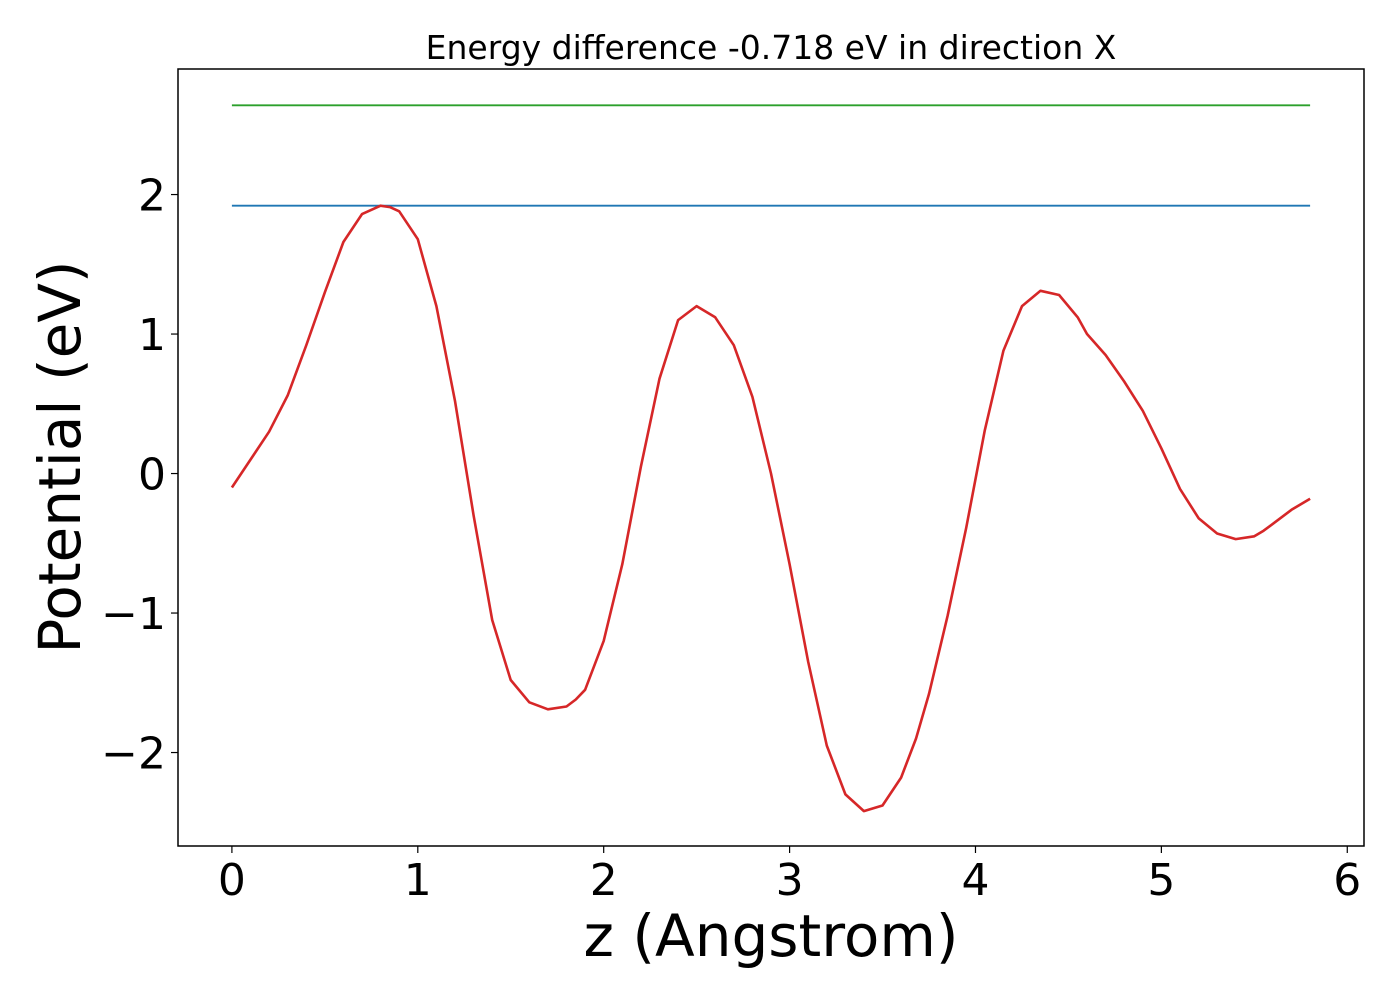 This screenshot has height=1000, width=1400. Describe the element at coordinates (133, 754) in the screenshot. I see `y-tick-label: −2` at that location.